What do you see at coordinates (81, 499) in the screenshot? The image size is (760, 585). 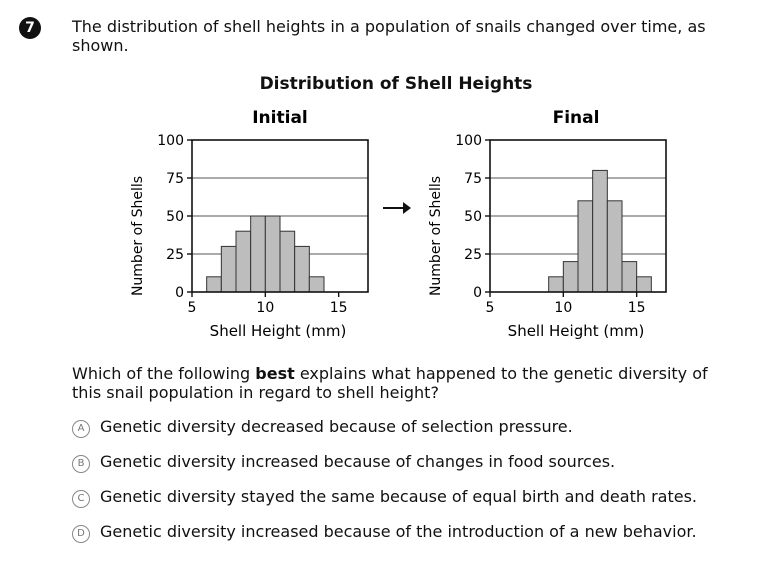 I see `choice-c-bubble: C` at bounding box center [81, 499].